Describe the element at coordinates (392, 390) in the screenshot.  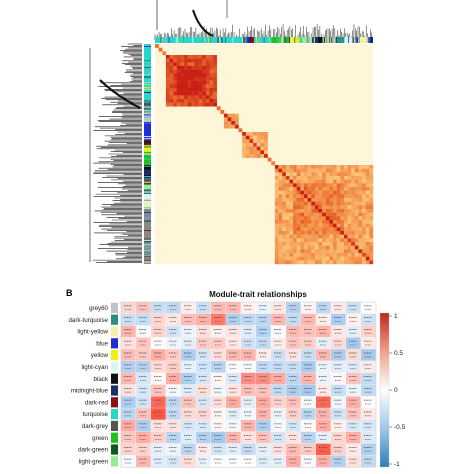
I see `color-scale-legend: 1 0.5 0 -0.5 -1` at that location.